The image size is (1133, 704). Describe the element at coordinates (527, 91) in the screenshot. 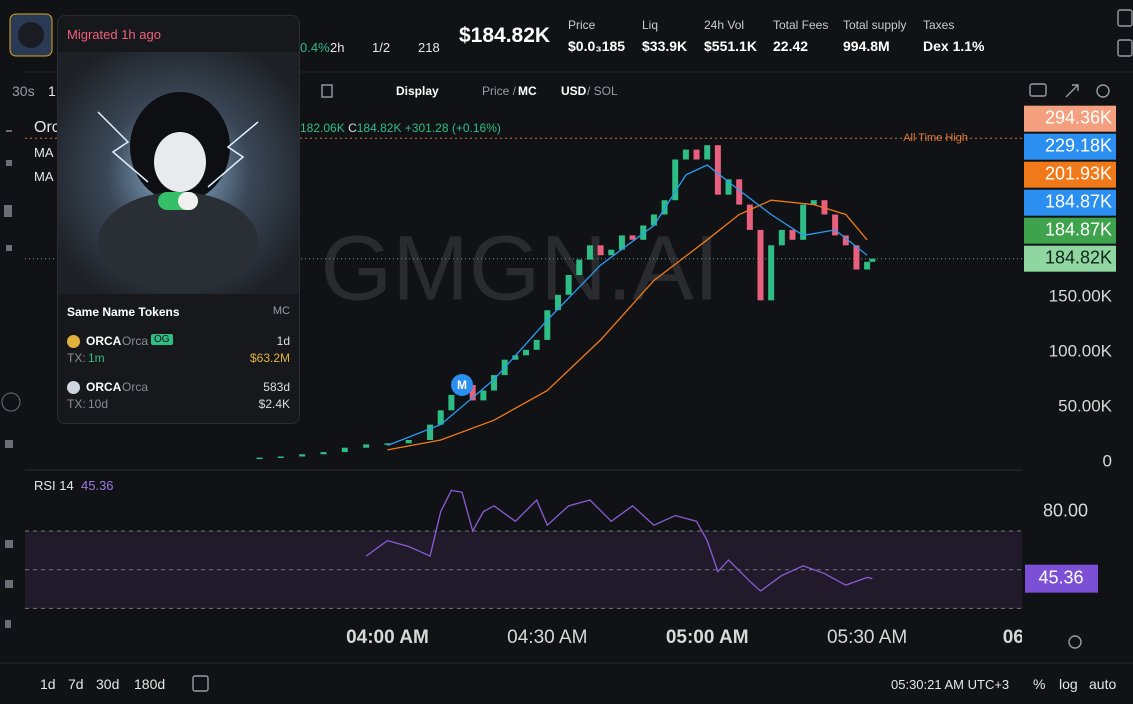

I see `mc-toggle: MC` at that location.